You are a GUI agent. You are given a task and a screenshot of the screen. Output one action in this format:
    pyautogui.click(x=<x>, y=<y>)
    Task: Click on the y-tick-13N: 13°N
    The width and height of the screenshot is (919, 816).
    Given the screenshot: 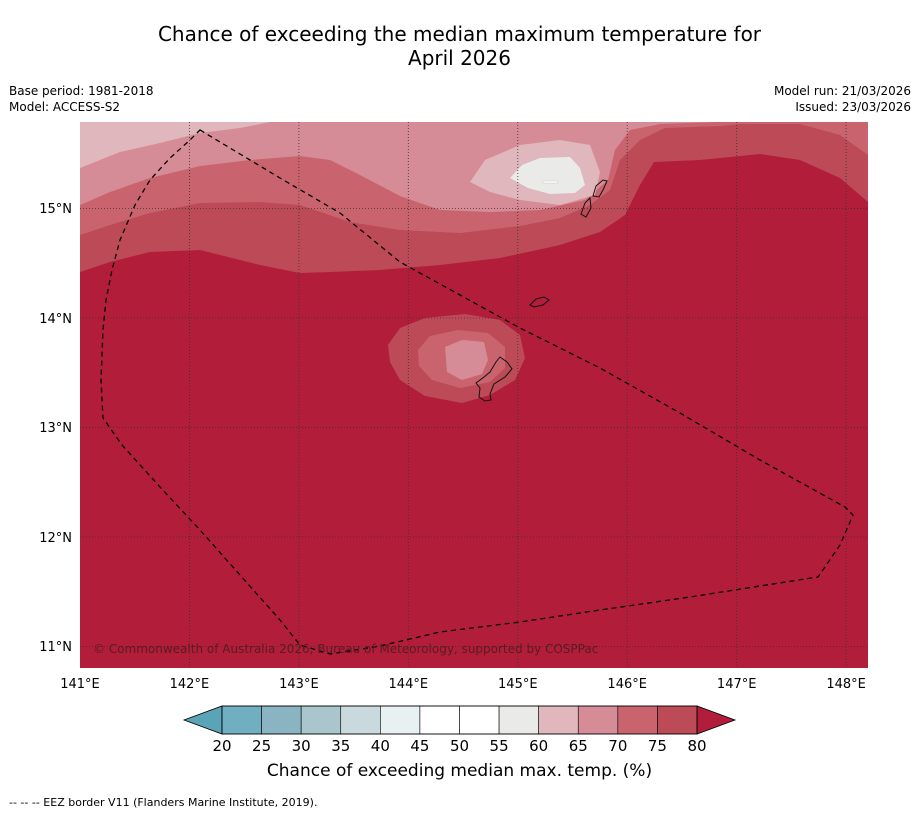 What is the action you would take?
    pyautogui.click(x=55, y=428)
    